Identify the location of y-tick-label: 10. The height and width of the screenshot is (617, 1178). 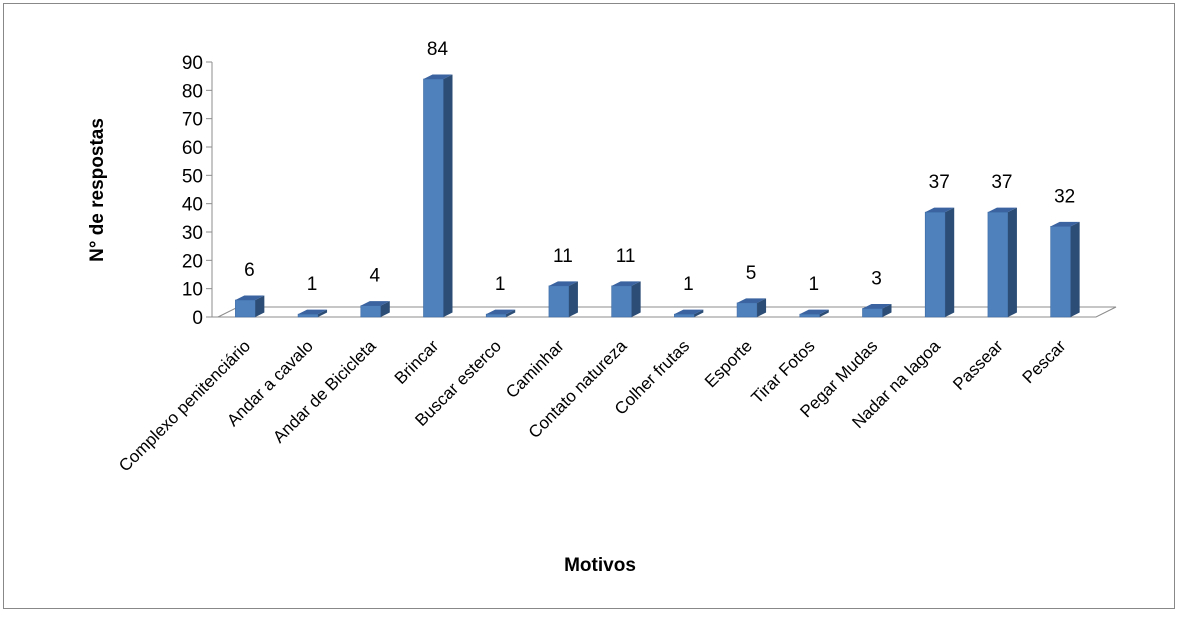
(192, 290).